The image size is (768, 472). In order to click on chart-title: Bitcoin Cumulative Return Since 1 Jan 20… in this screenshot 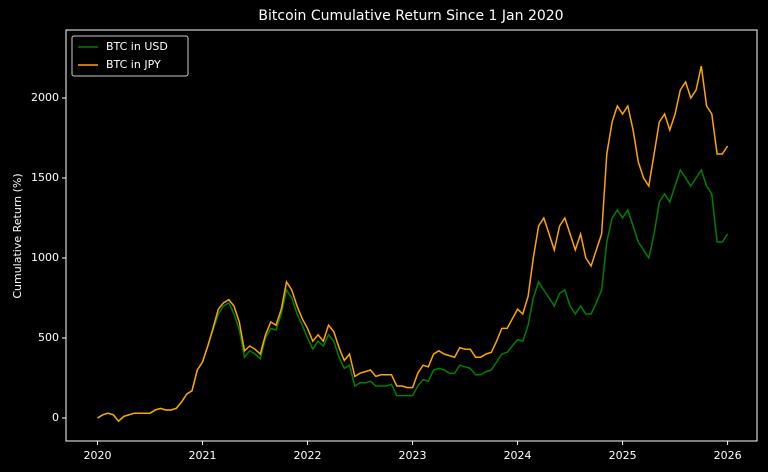, I will do `click(410, 16)`.